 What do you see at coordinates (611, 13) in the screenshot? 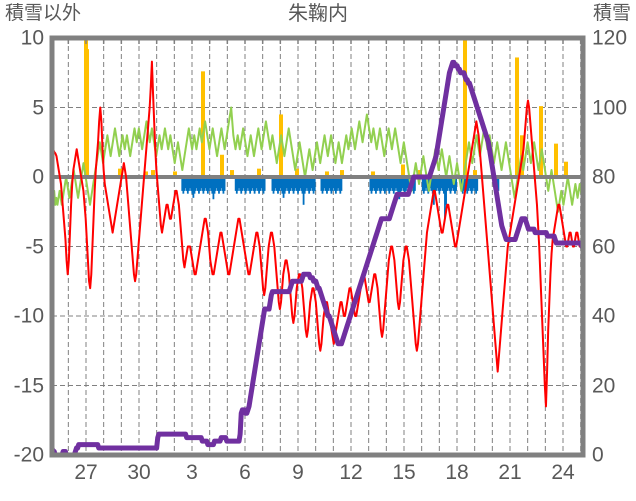
I see `right-axis-unit-label: 積雪` at bounding box center [611, 13].